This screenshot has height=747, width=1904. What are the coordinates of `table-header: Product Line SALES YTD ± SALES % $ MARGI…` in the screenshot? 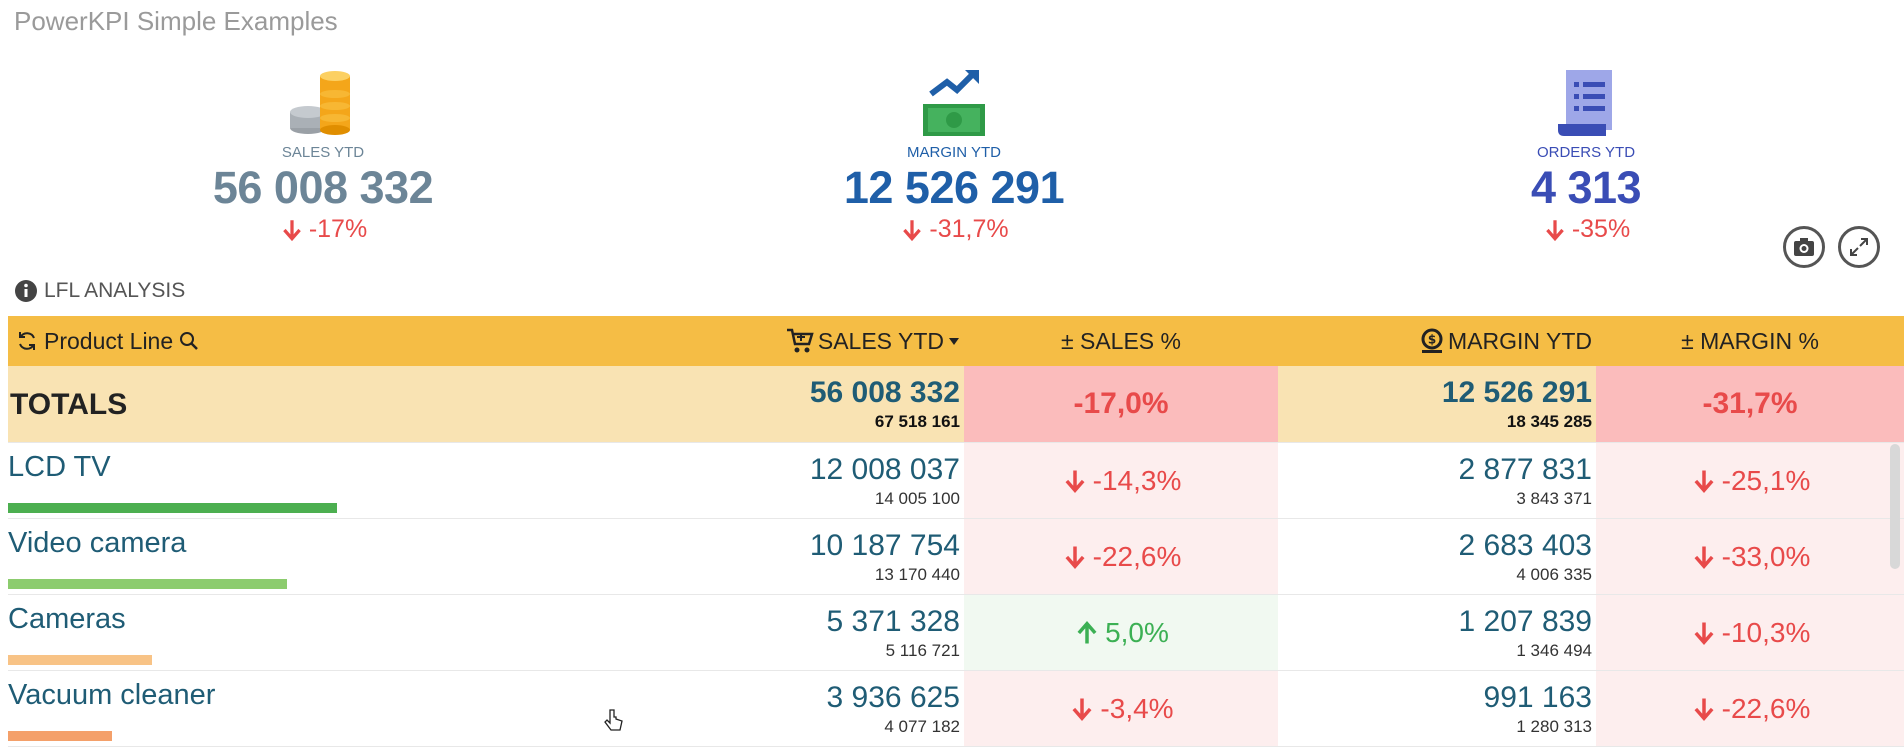 It's located at (956, 341).